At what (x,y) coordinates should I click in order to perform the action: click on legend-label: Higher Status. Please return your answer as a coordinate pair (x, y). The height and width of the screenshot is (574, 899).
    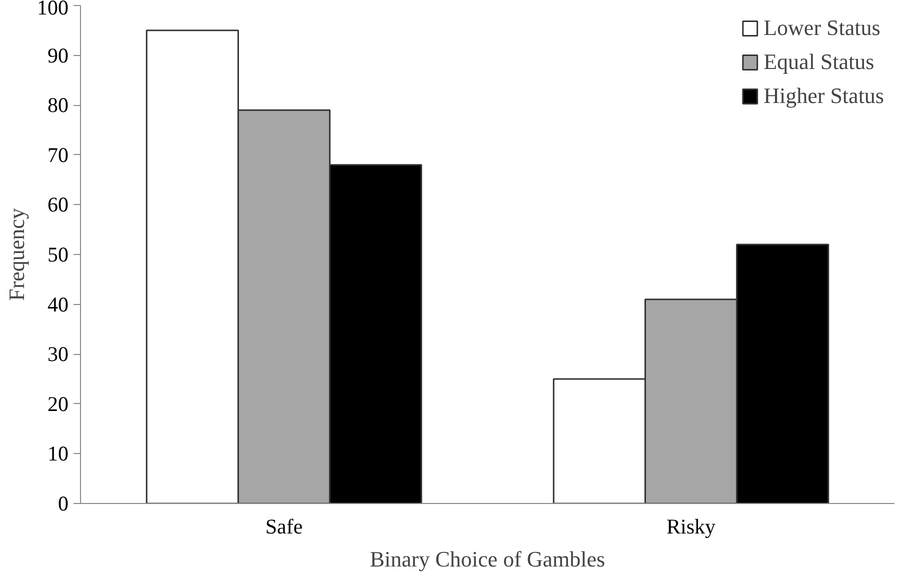
    Looking at the image, I should click on (824, 96).